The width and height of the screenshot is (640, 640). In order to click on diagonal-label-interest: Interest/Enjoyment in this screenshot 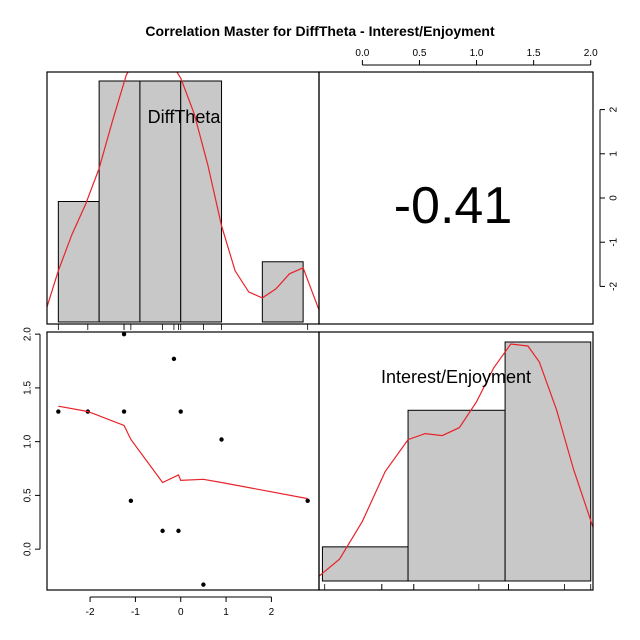, I will do `click(456, 377)`.